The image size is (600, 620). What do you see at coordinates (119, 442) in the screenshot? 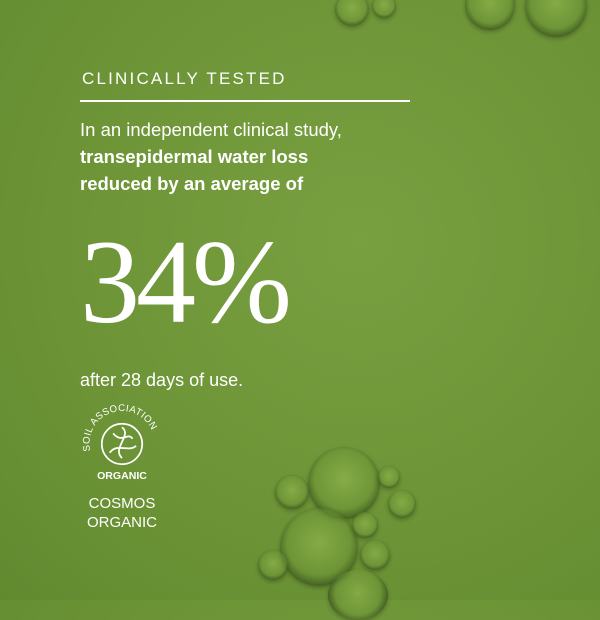
I see `soil-association-logo: SOIL ASSOCIATION ORGANIC` at bounding box center [119, 442].